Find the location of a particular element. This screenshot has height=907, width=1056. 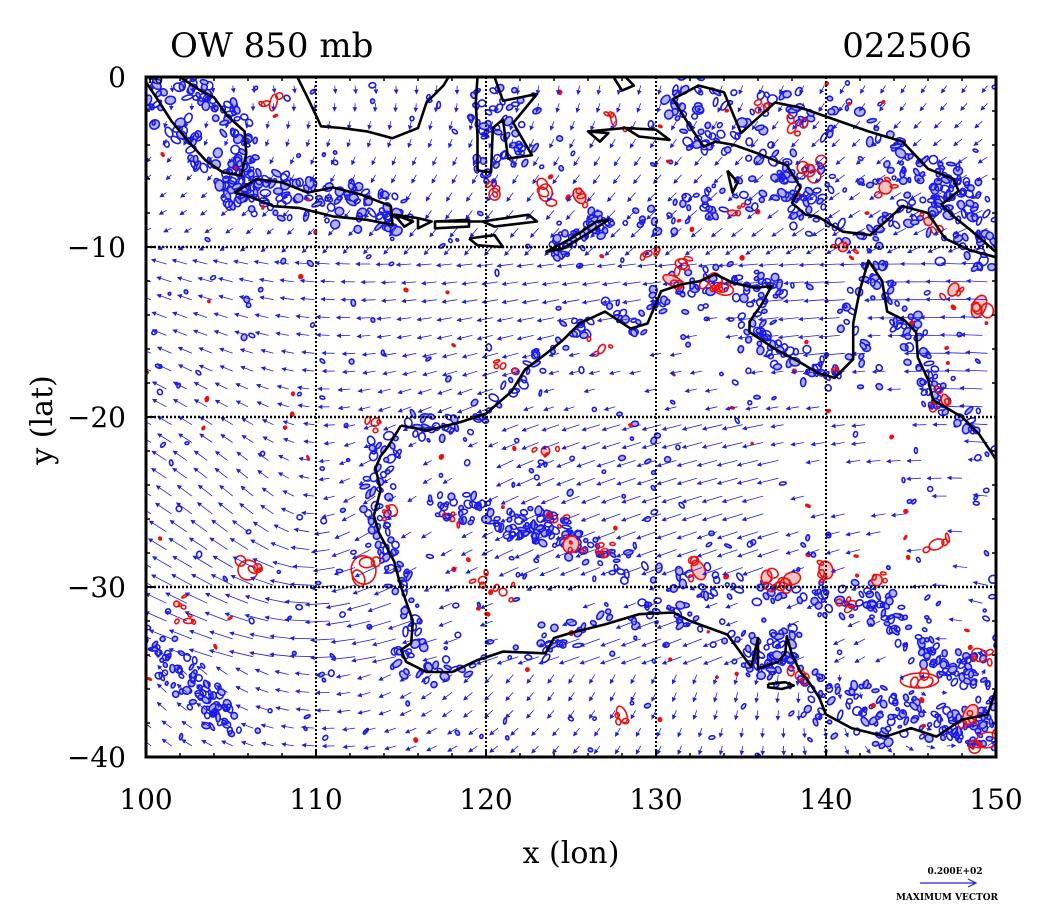

x-tick-label: 120 is located at coordinates (485, 799).